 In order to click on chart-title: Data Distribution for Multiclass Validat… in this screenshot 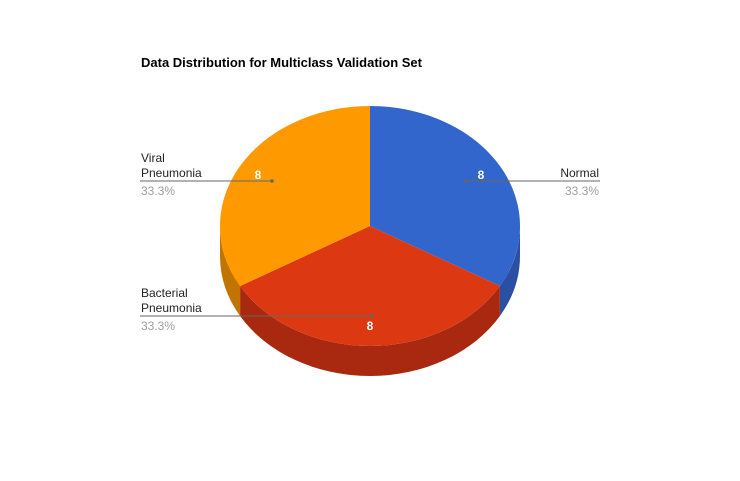, I will do `click(281, 62)`.